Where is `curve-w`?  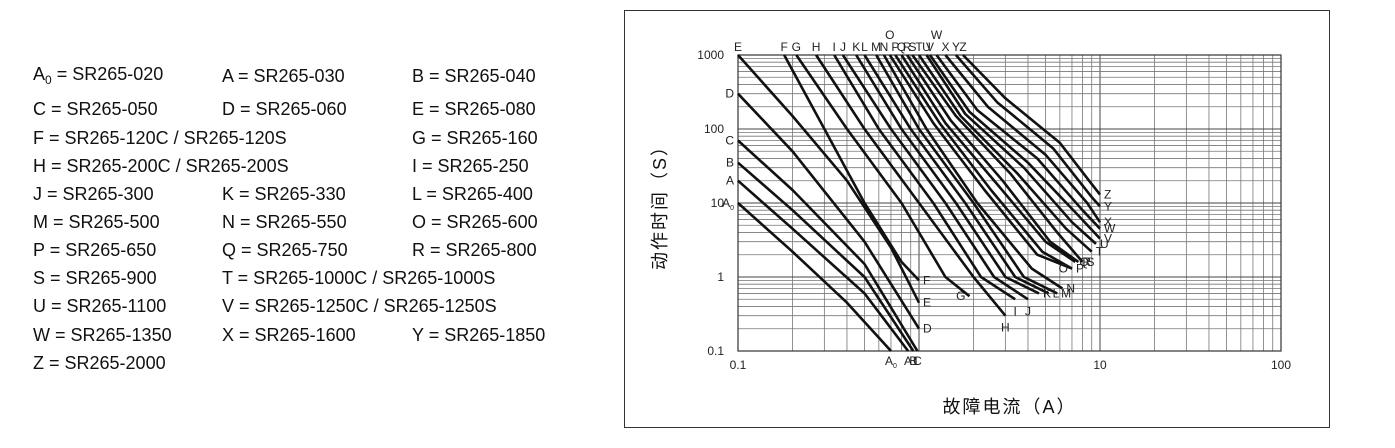 curve-w is located at coordinates (1018, 142).